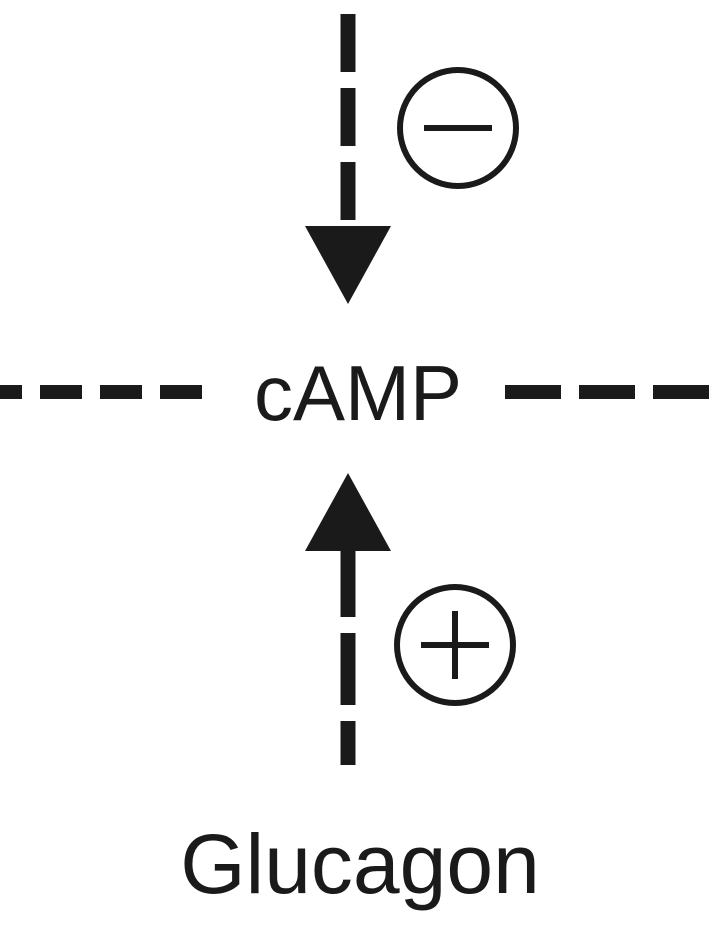 This screenshot has width=709, height=936. Describe the element at coordinates (358, 393) in the screenshot. I see `node-label: cAMP` at that location.